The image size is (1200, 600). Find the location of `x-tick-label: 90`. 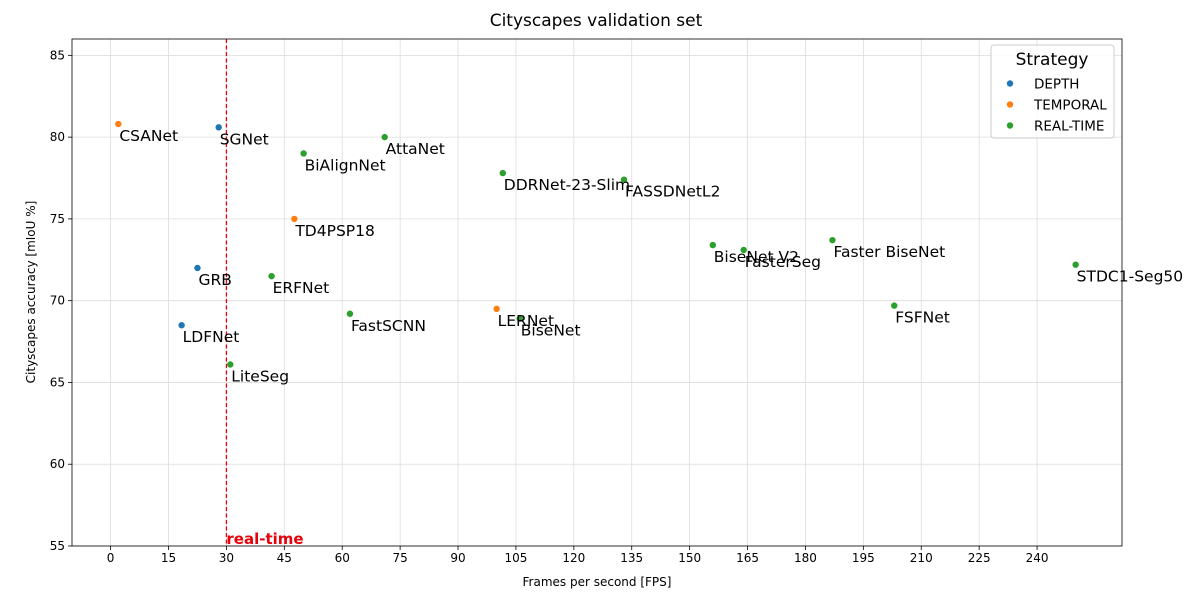

x-tick-label: 90 is located at coordinates (457, 558).